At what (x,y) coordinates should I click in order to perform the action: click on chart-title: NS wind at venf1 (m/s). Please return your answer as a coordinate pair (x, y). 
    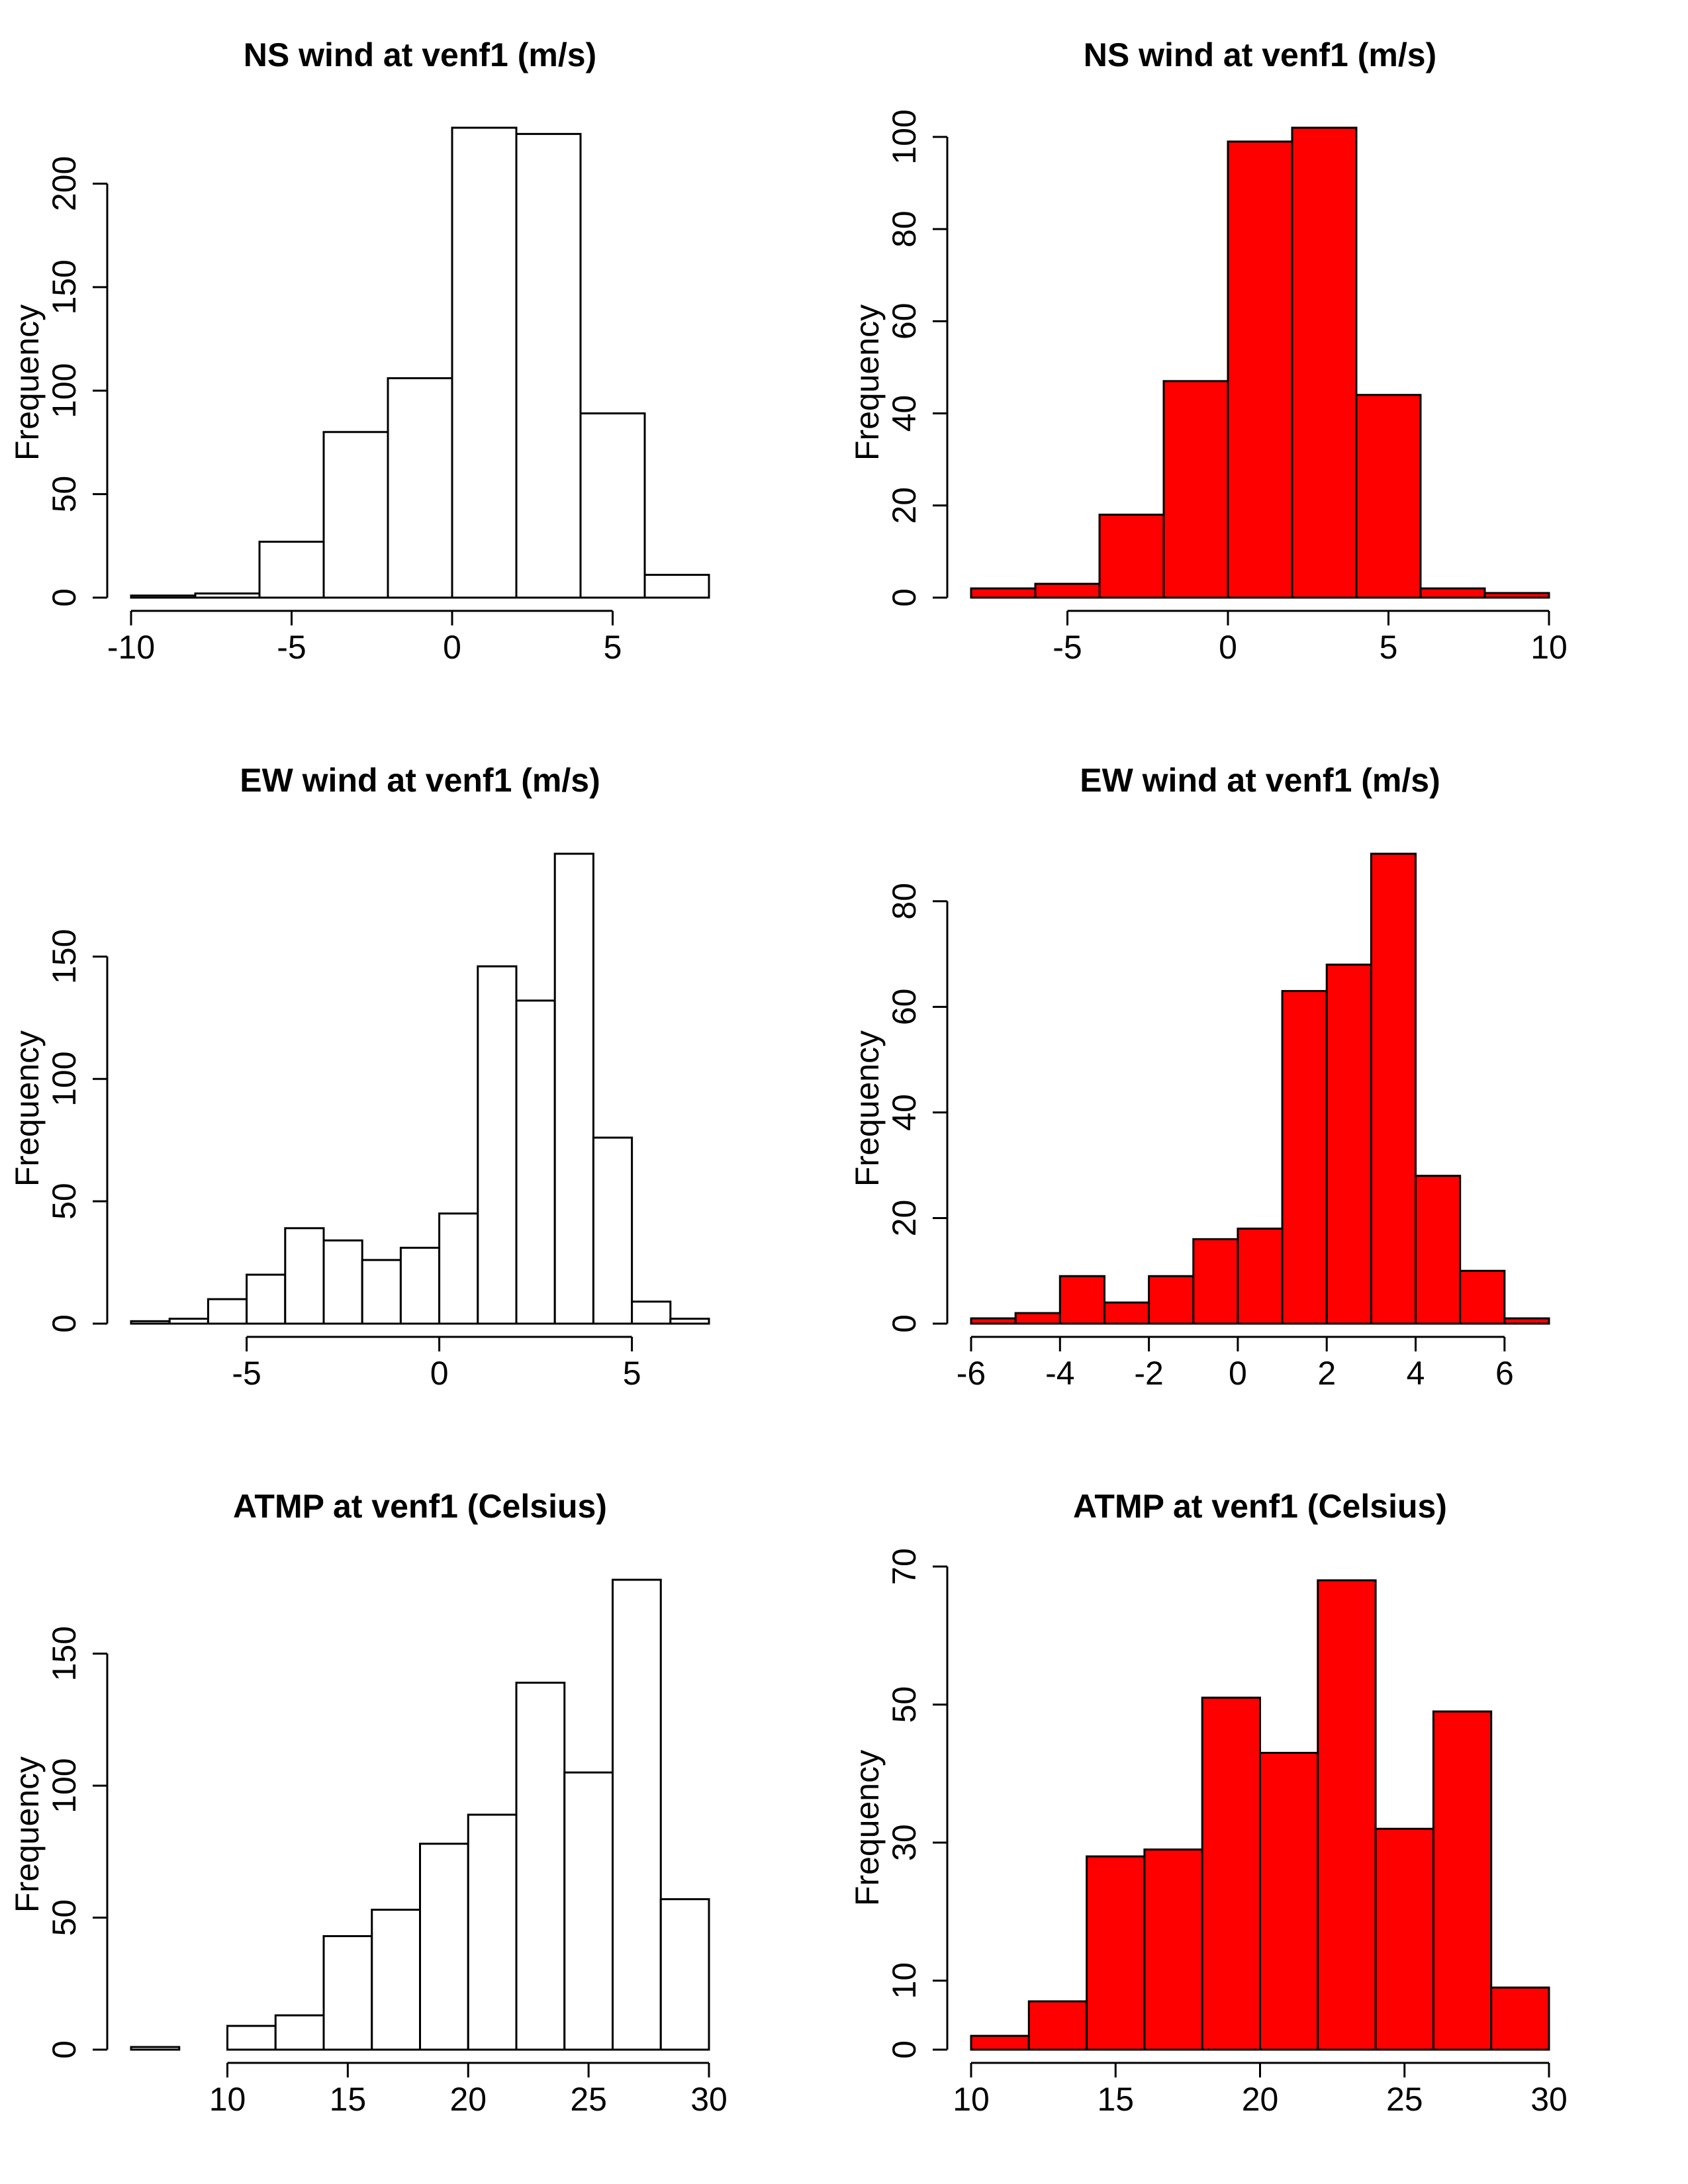
    Looking at the image, I should click on (1260, 54).